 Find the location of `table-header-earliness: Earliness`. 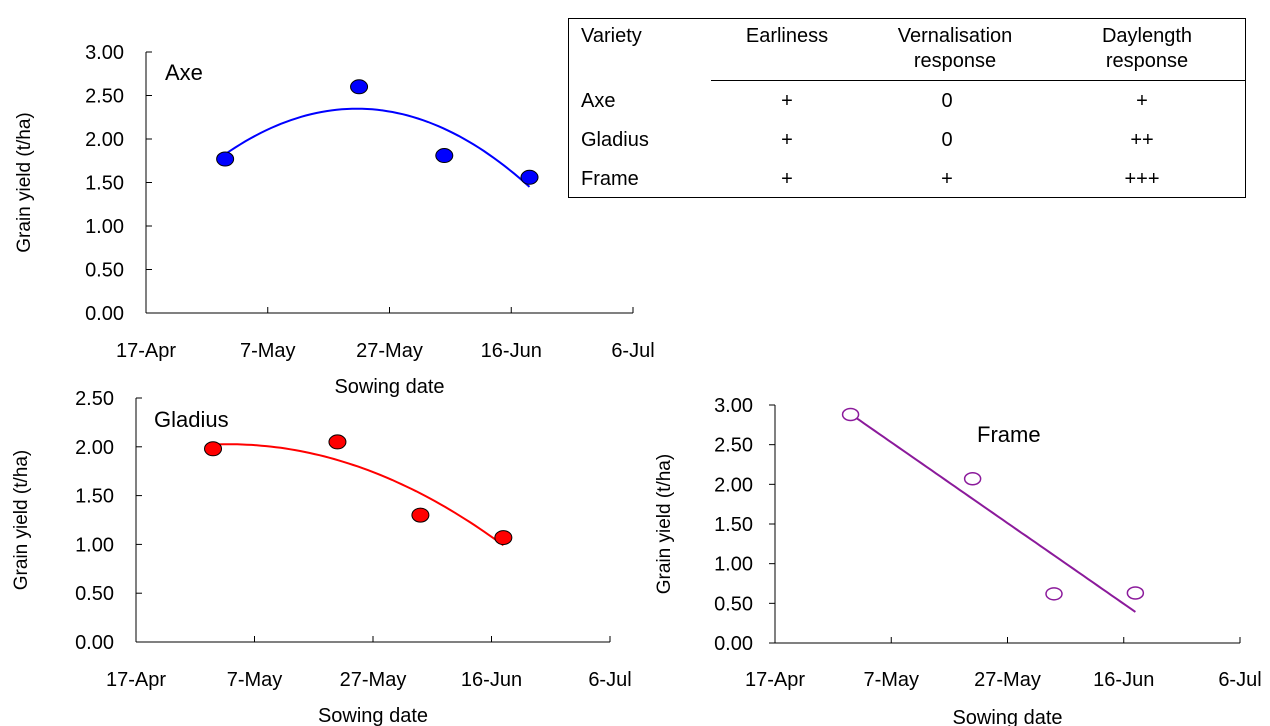

table-header-earliness: Earliness is located at coordinates (787, 36).